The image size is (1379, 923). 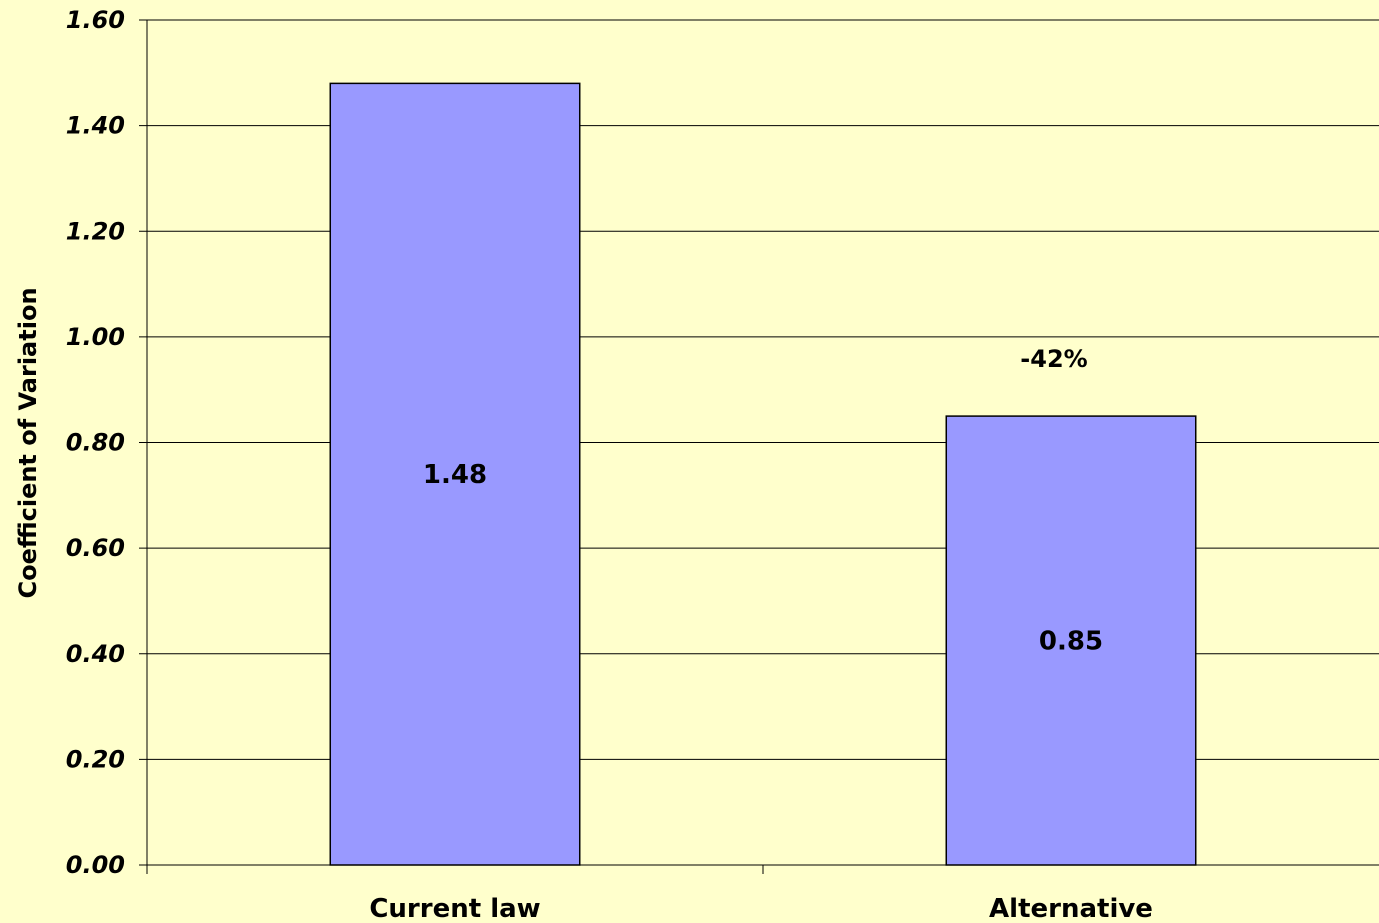 What do you see at coordinates (28, 442) in the screenshot?
I see `y-axis-title: Coefficient of Variation` at bounding box center [28, 442].